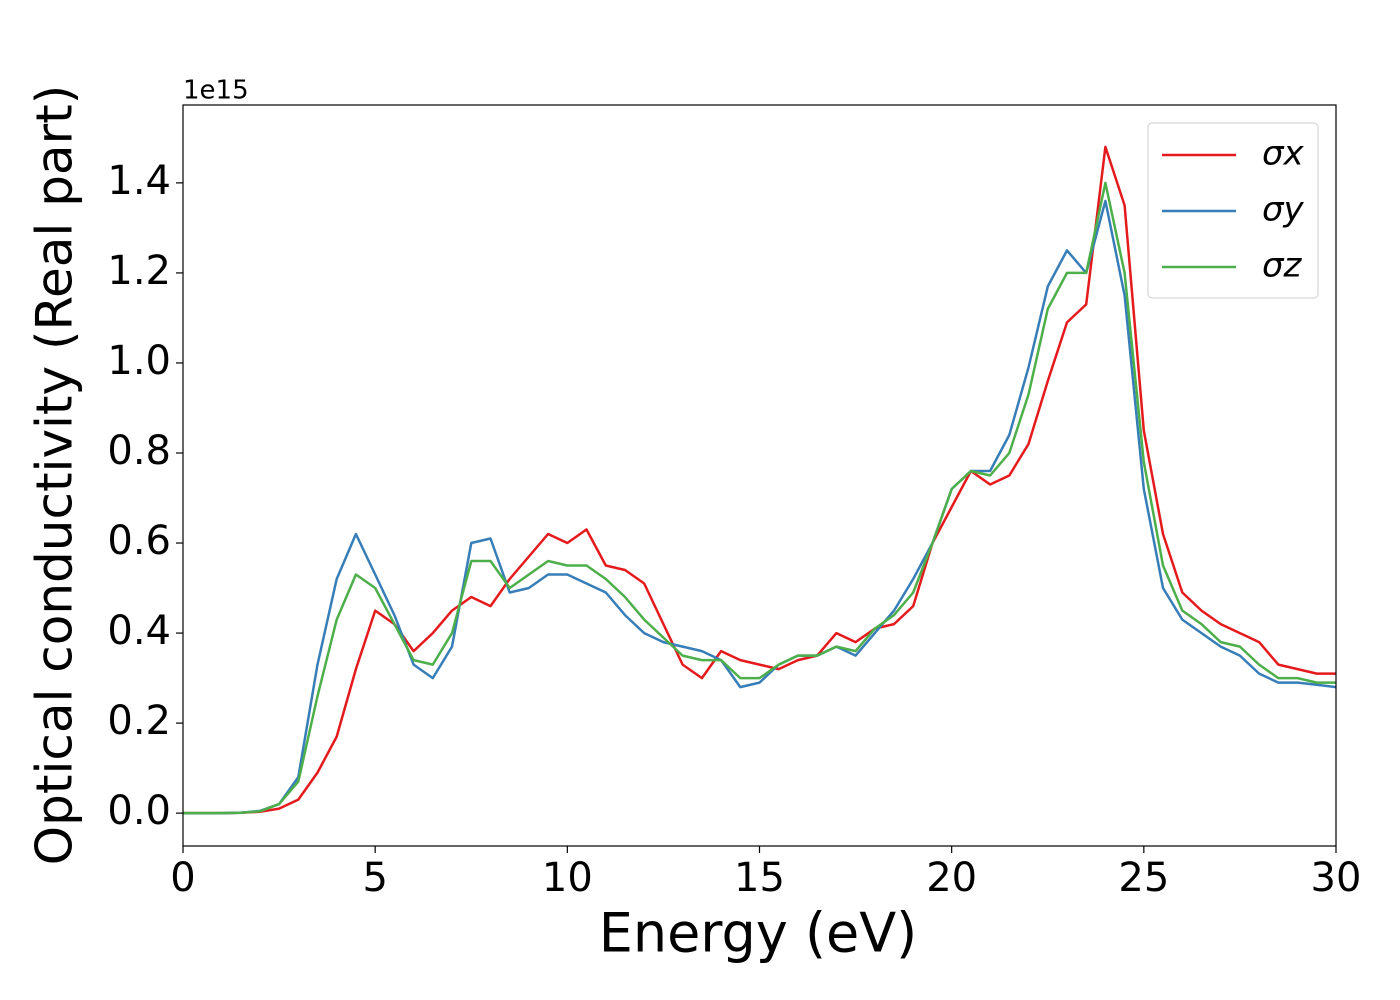 Image resolution: width=1400 pixels, height=1000 pixels. Describe the element at coordinates (139, 451) in the screenshot. I see `y-tick-label: 0.8` at that location.